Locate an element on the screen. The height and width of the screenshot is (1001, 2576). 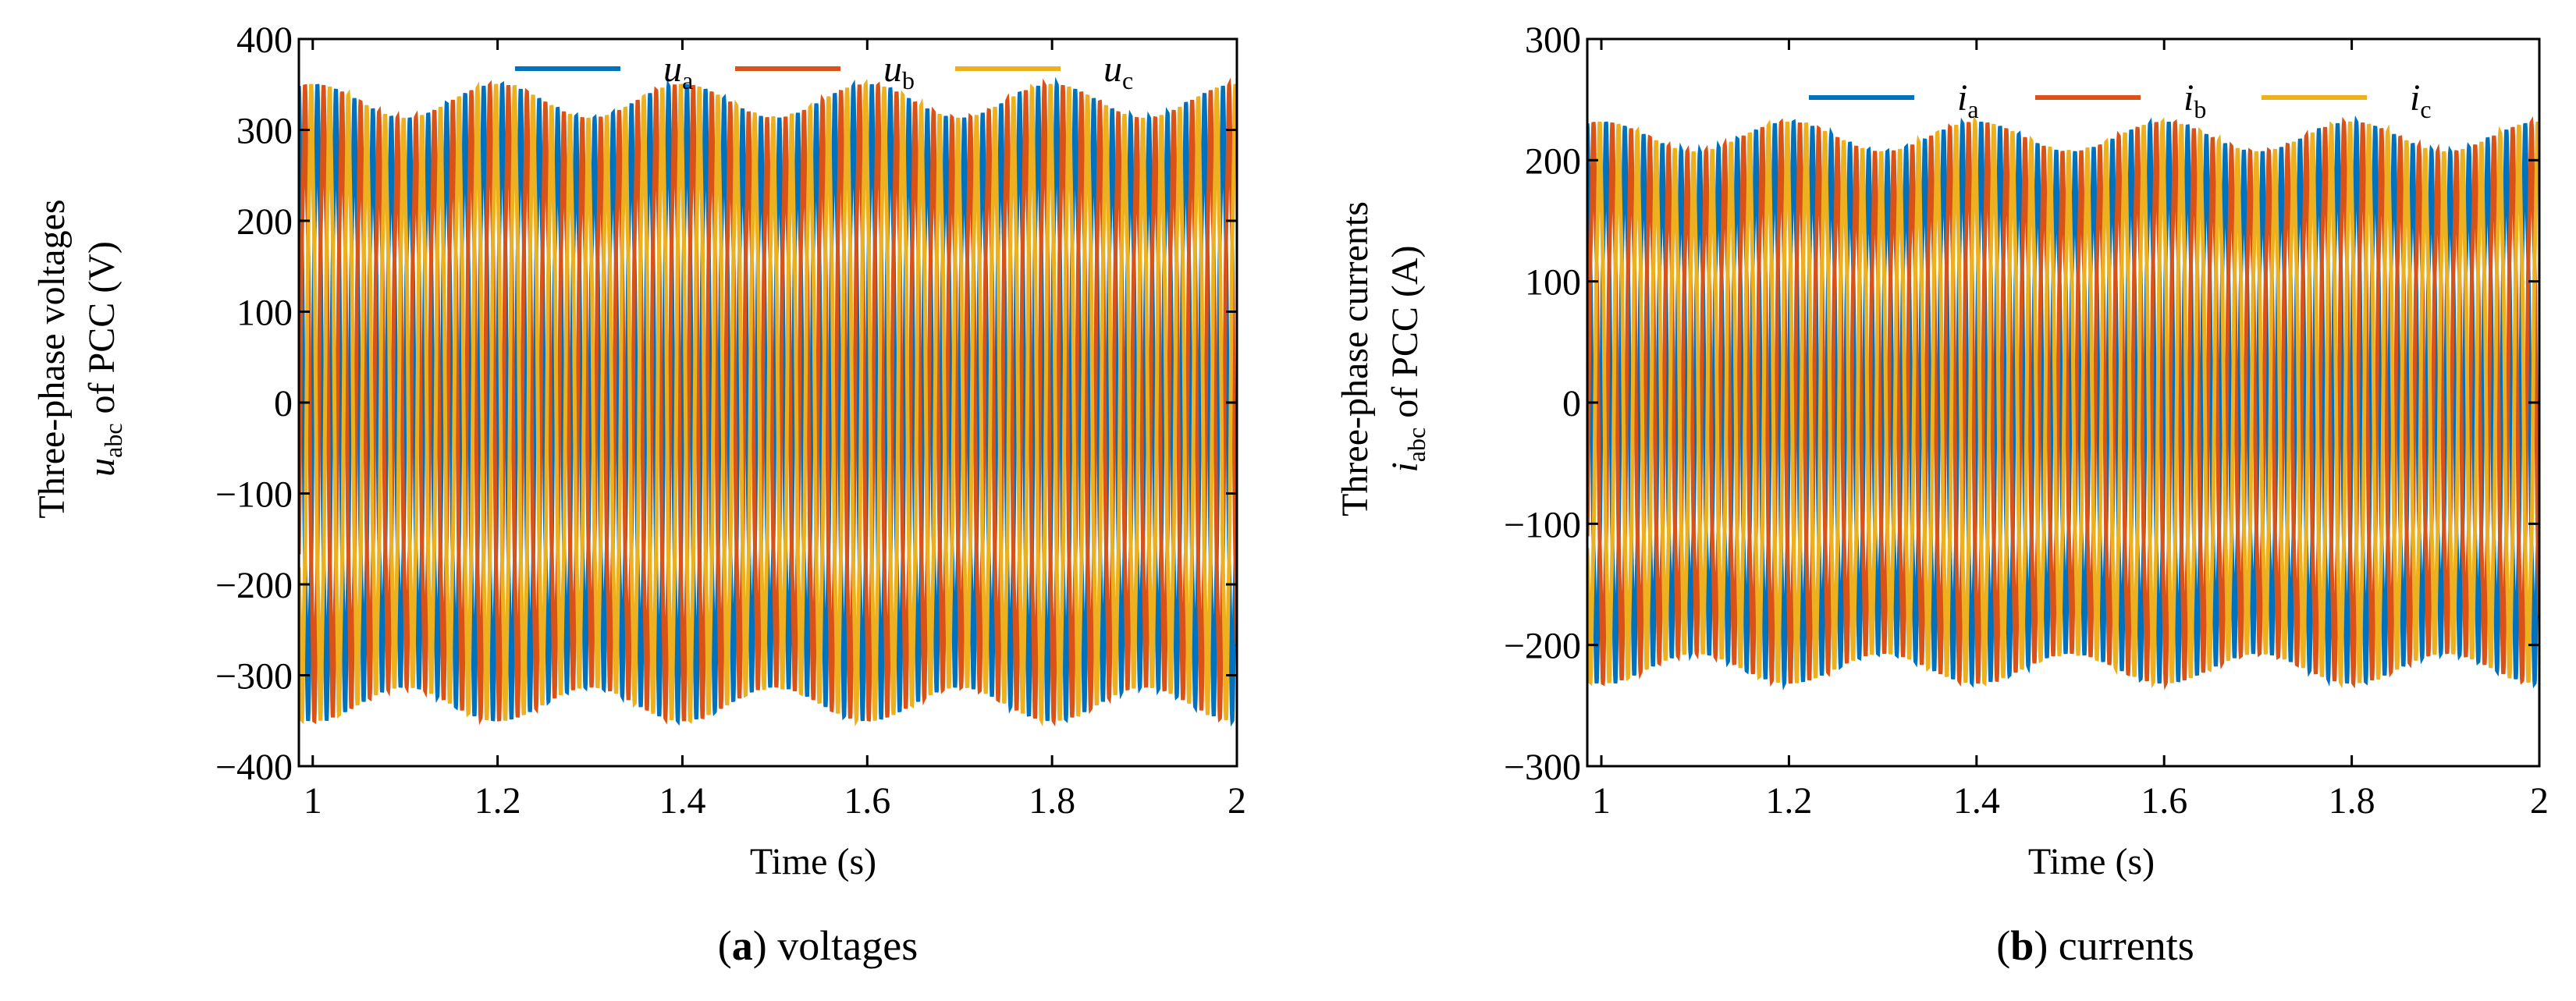
panel-a-ylabel-line1: Three-phase voltages is located at coordinates (52, 358).